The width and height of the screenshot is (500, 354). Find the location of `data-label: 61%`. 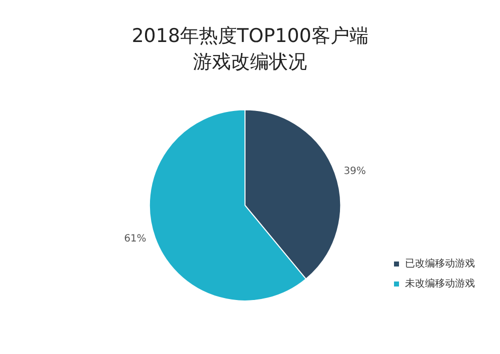

data-label: 61% is located at coordinates (135, 239).